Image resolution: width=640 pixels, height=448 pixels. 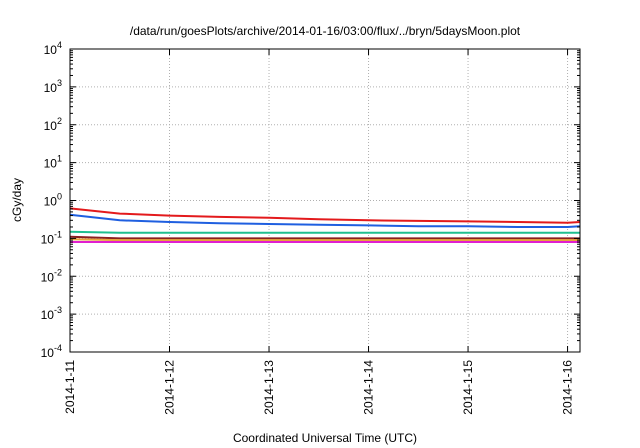 What do you see at coordinates (59, 45) in the screenshot?
I see `y-tick-exponent: 4` at bounding box center [59, 45].